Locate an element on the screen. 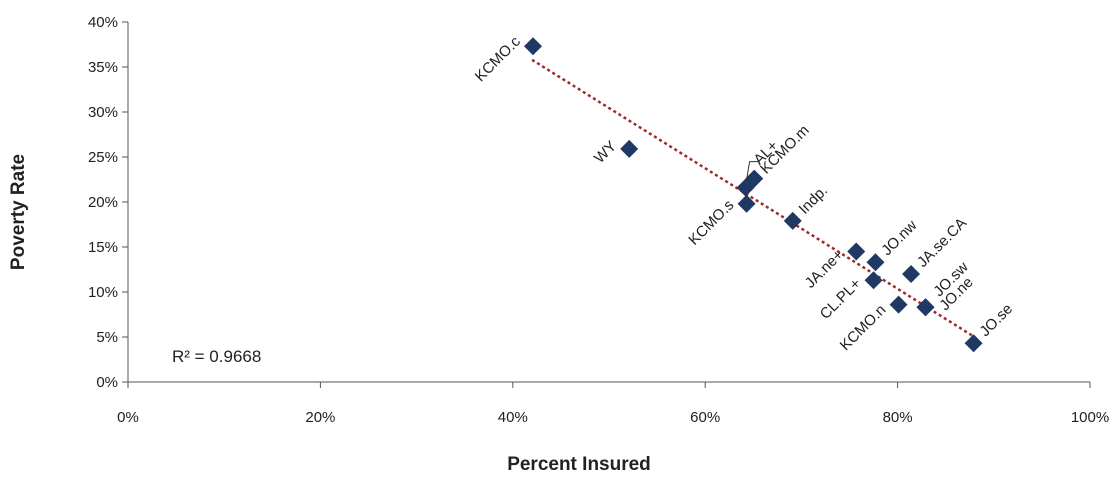 This screenshot has height=477, width=1115. y-tick-label: 5% is located at coordinates (107, 337).